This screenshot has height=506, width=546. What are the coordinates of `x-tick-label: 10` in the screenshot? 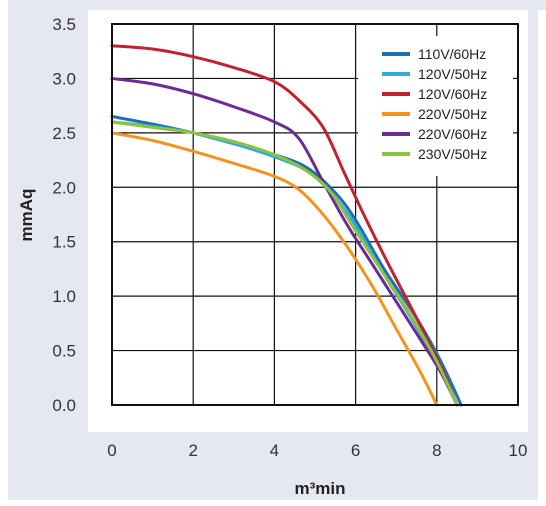 It's located at (518, 450).